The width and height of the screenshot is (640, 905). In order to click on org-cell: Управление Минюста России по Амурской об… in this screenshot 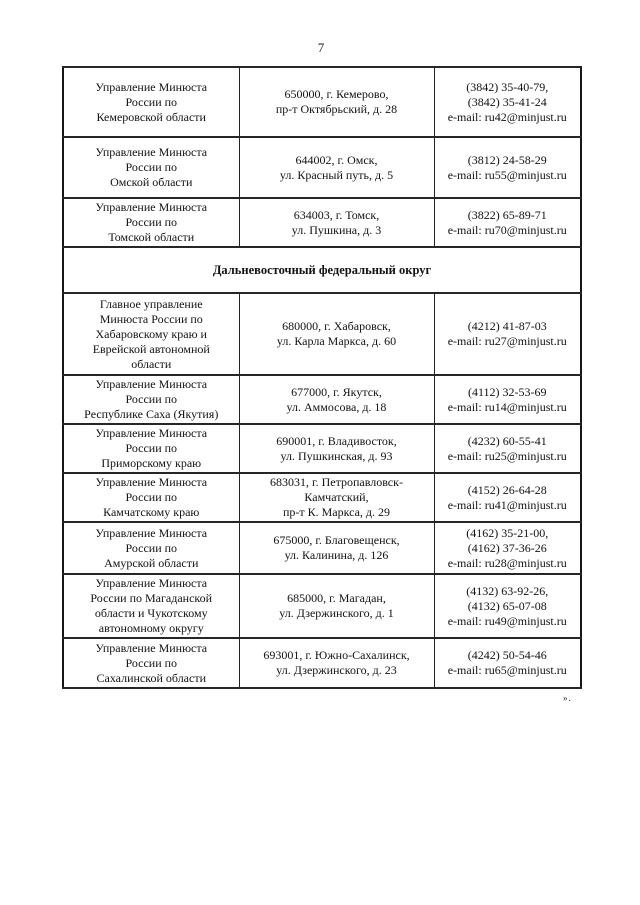, I will do `click(151, 548)`.